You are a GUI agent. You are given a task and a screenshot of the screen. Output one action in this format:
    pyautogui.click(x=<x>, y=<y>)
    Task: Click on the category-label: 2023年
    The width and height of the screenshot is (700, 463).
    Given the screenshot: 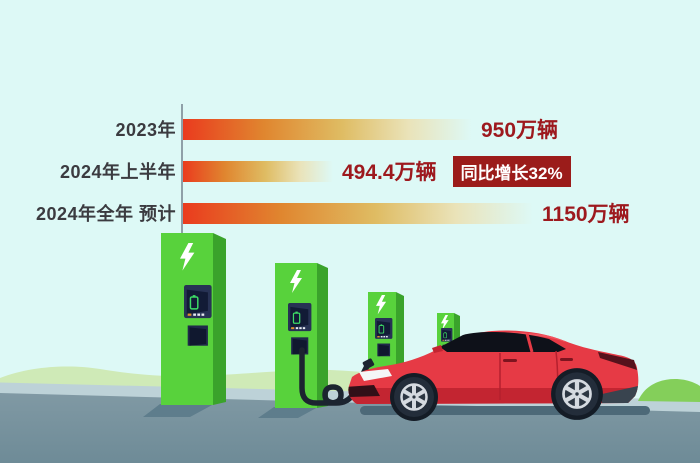 What is the action you would take?
    pyautogui.click(x=145, y=130)
    